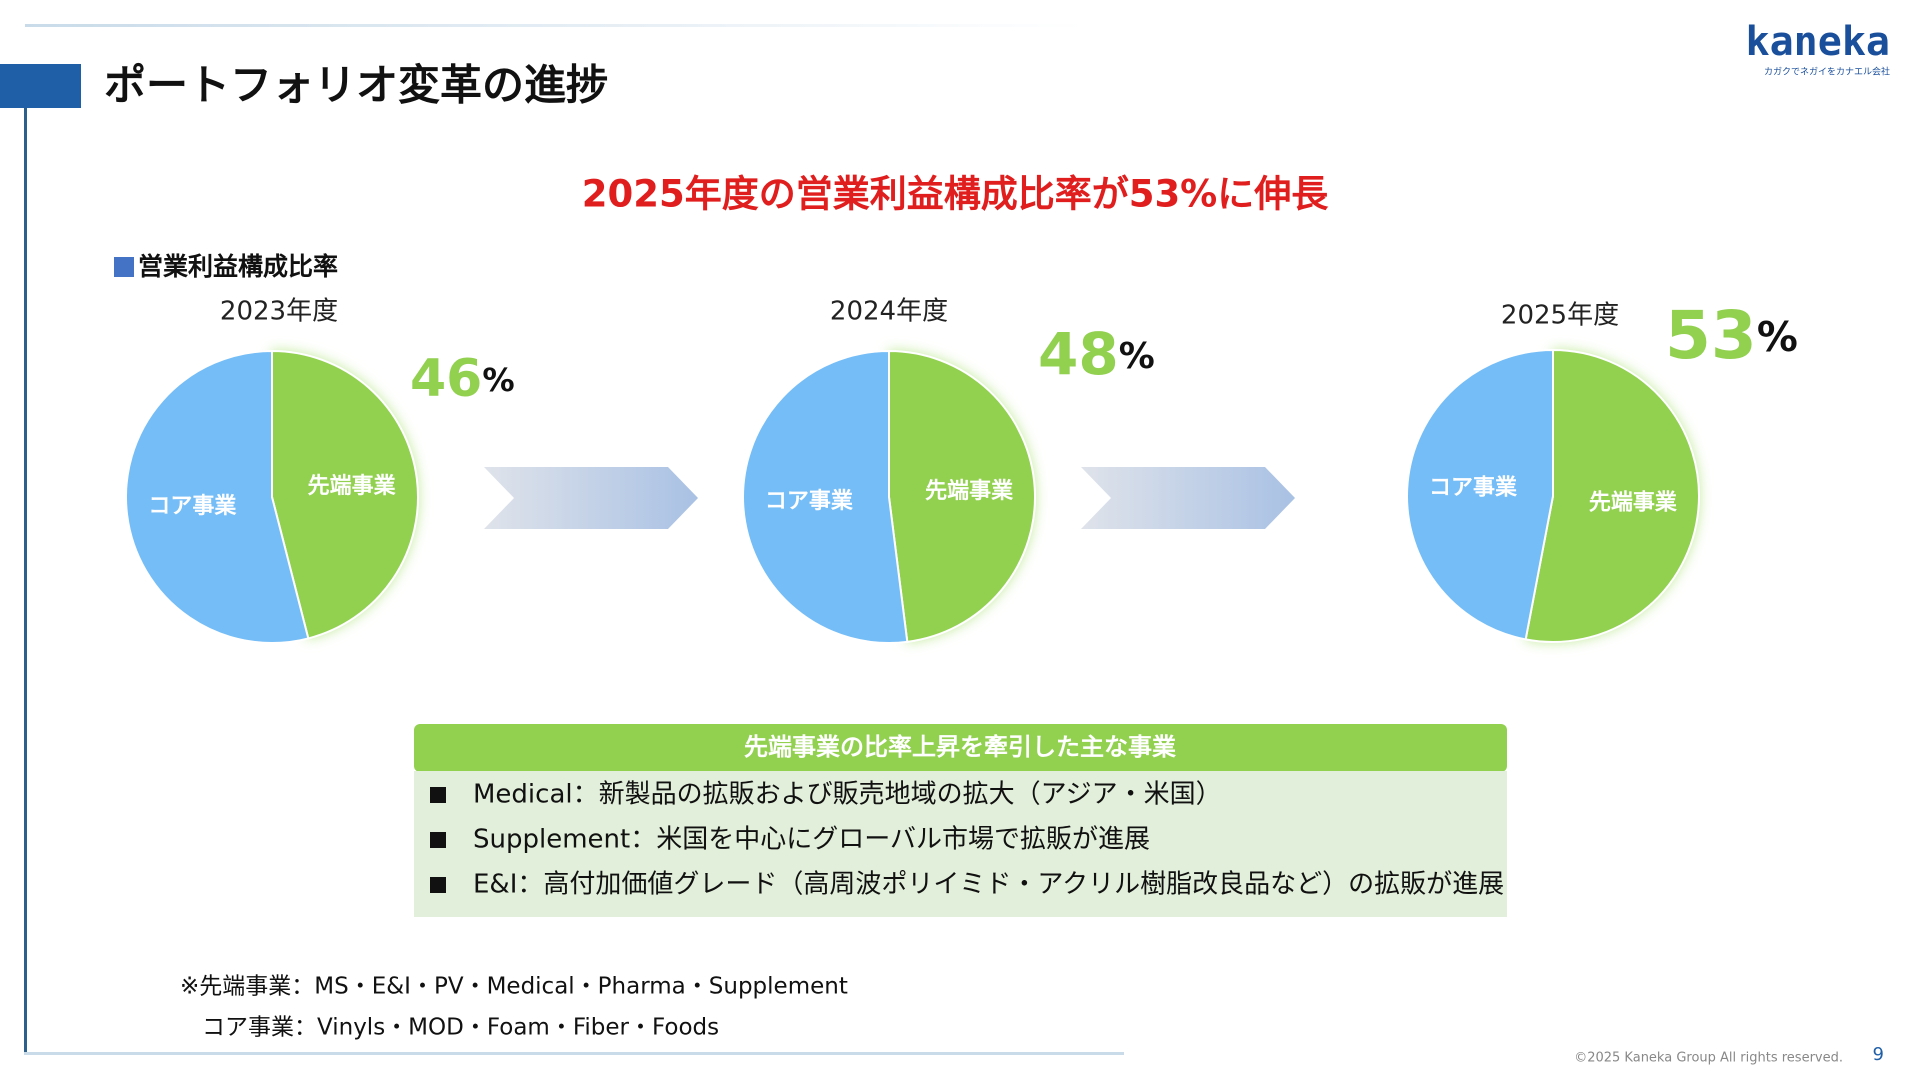 The height and width of the screenshot is (1080, 1920). What do you see at coordinates (1708, 1058) in the screenshot?
I see `copyright: ©2025 Kaneka Group All rights reserved.` at bounding box center [1708, 1058].